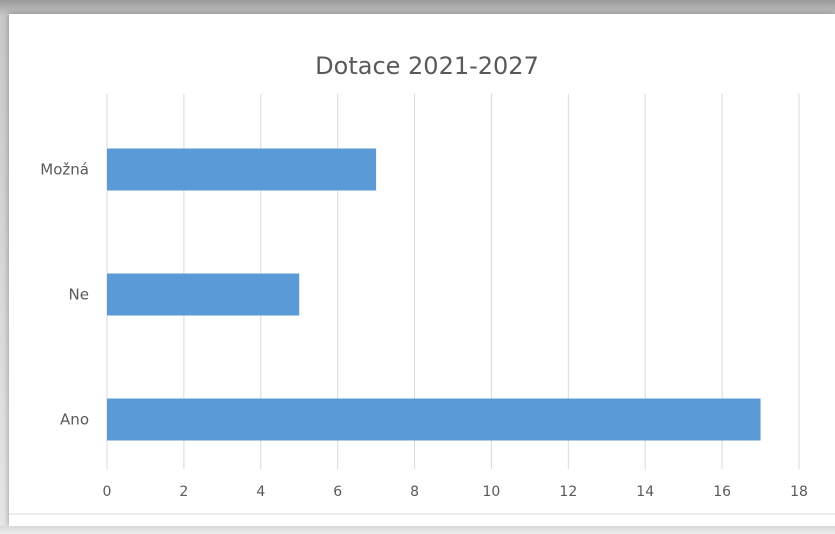 This screenshot has width=835, height=534. What do you see at coordinates (183, 492) in the screenshot?
I see `x-tick-label: 2` at bounding box center [183, 492].